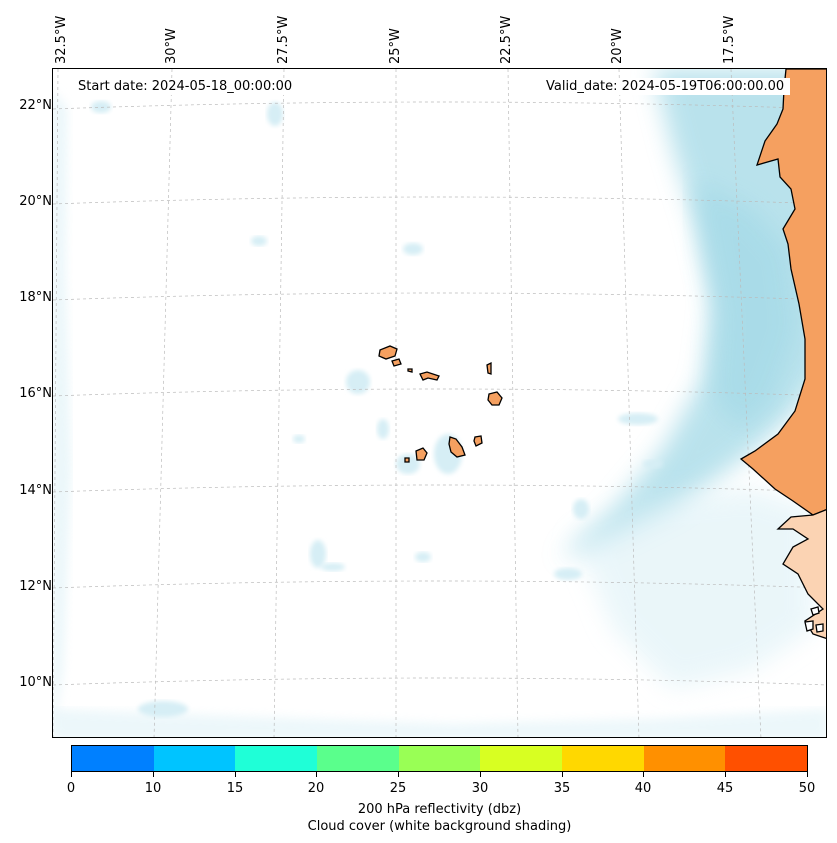  What do you see at coordinates (478, 441) in the screenshot?
I see `island-maio` at bounding box center [478, 441].